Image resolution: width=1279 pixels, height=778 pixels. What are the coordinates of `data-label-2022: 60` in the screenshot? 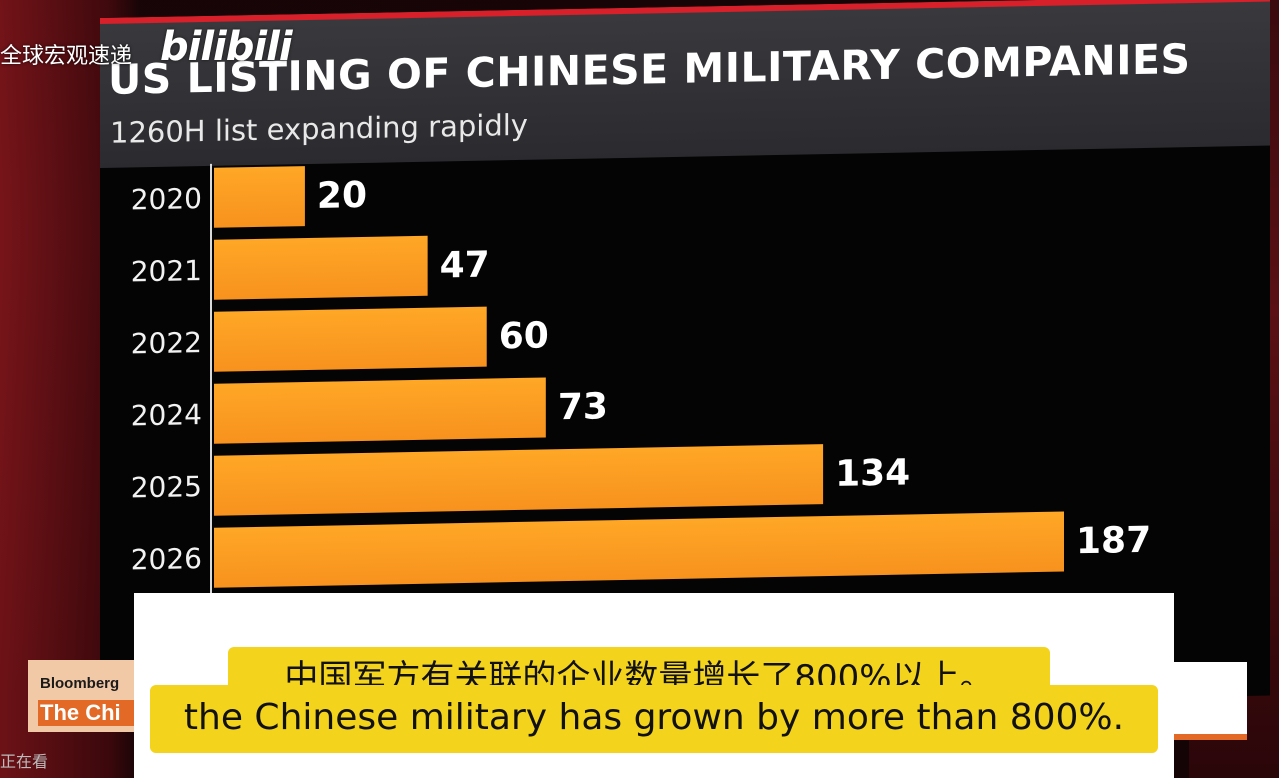 It's located at (524, 336).